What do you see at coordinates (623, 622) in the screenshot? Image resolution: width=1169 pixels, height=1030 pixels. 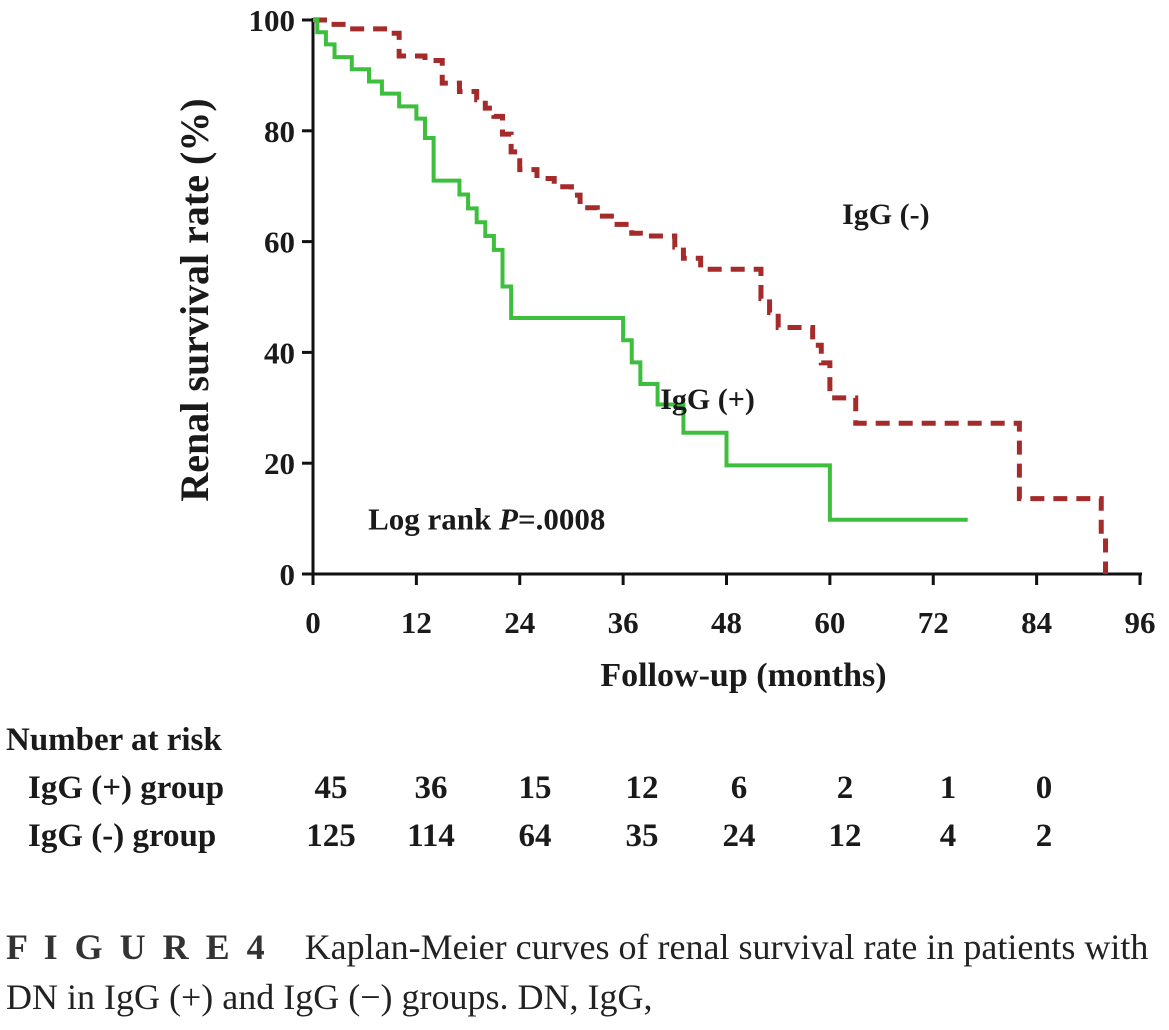 I see `x-tick-label: 36` at bounding box center [623, 622].